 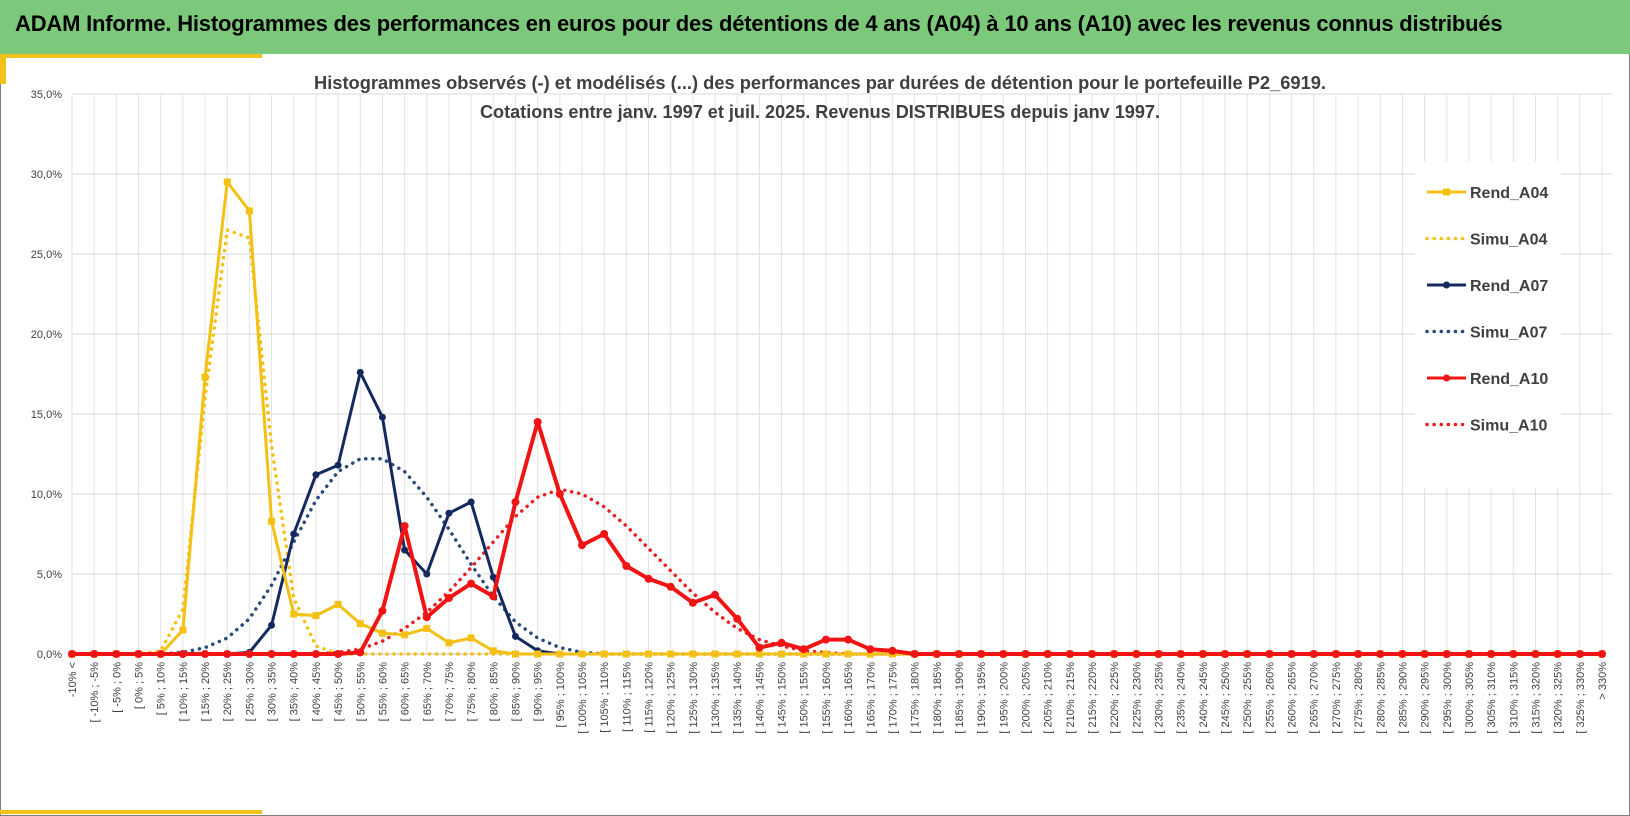 What do you see at coordinates (1315, 698) in the screenshot?
I see `x-tick-label: [ 265% ; 270%` at bounding box center [1315, 698].